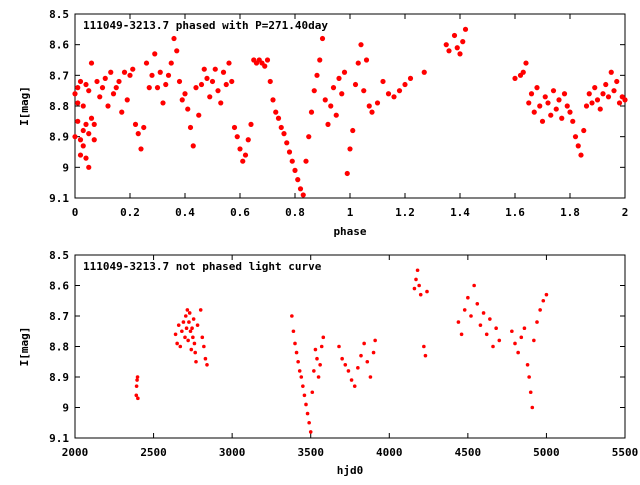 Image resolution: width=640 pixels, height=485 pixels. Describe the element at coordinates (130, 212) in the screenshot. I see `phased-x-tick-label: 0.2` at that location.